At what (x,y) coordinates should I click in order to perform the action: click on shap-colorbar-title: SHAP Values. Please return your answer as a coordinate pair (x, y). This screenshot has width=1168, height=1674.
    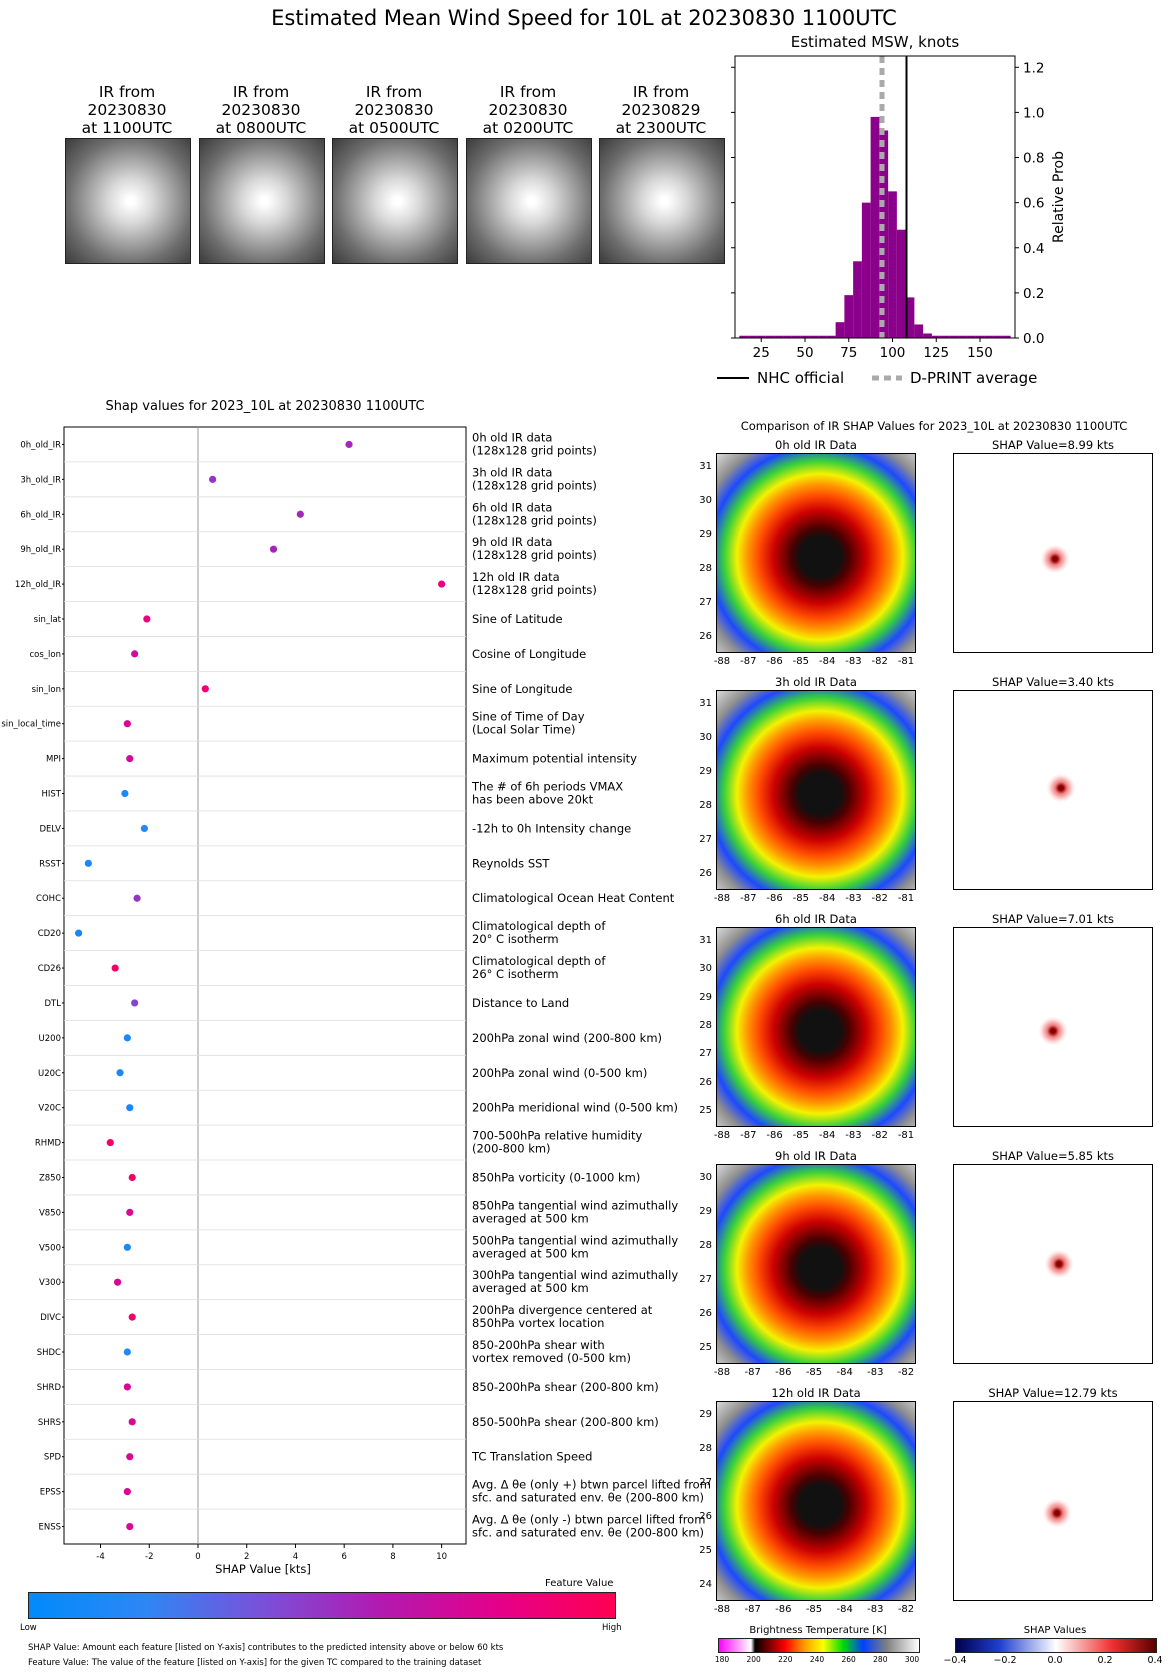
    Looking at the image, I should click on (1055, 1630).